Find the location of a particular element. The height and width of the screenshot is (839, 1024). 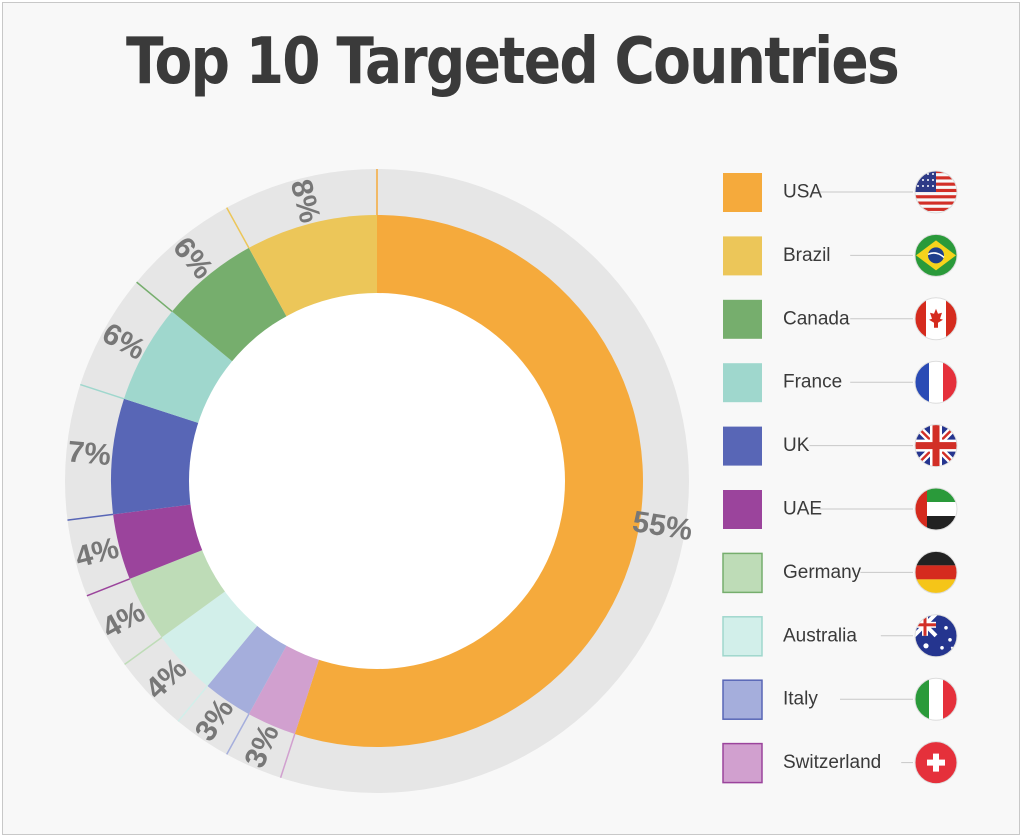

legend-item-france: France is located at coordinates (840, 382).